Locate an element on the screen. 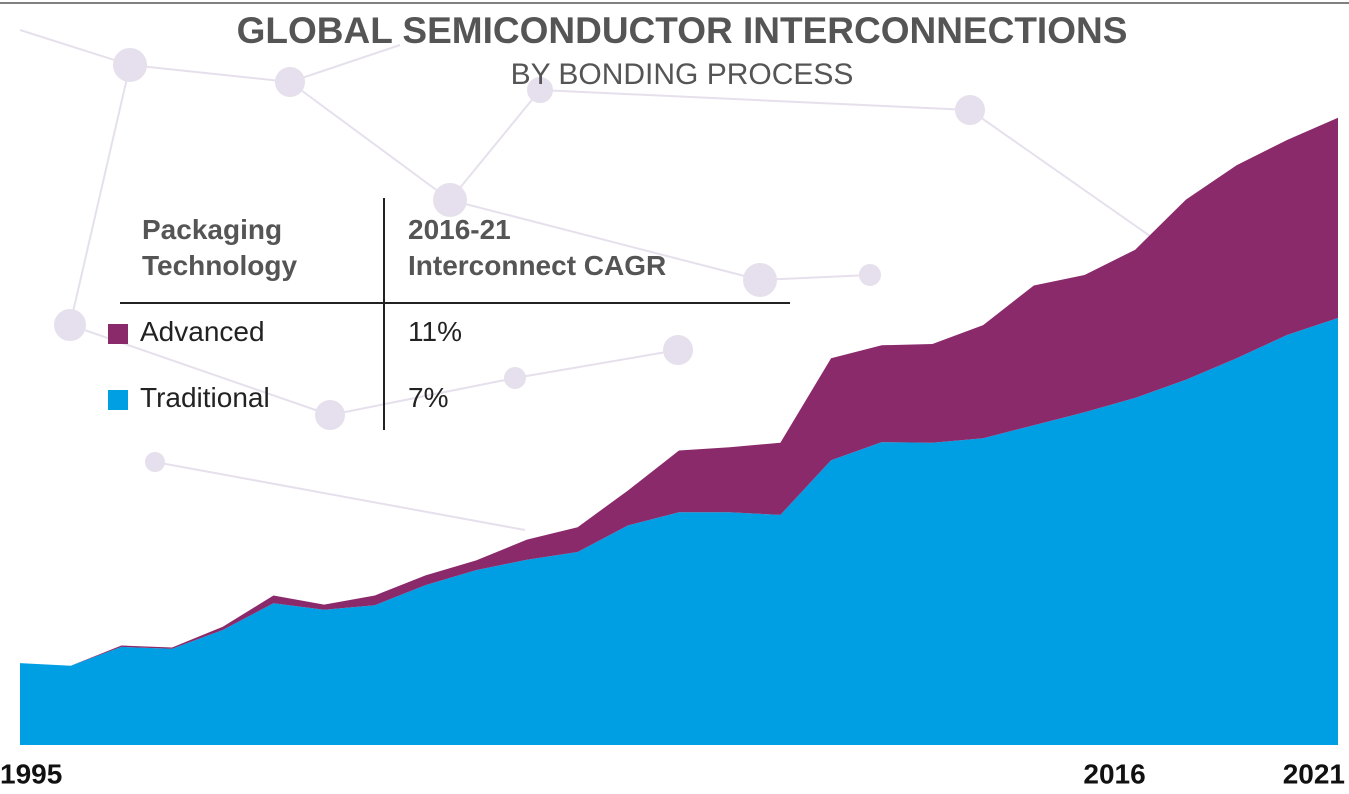 The image size is (1349, 794). header-line: Packaging is located at coordinates (212, 229).